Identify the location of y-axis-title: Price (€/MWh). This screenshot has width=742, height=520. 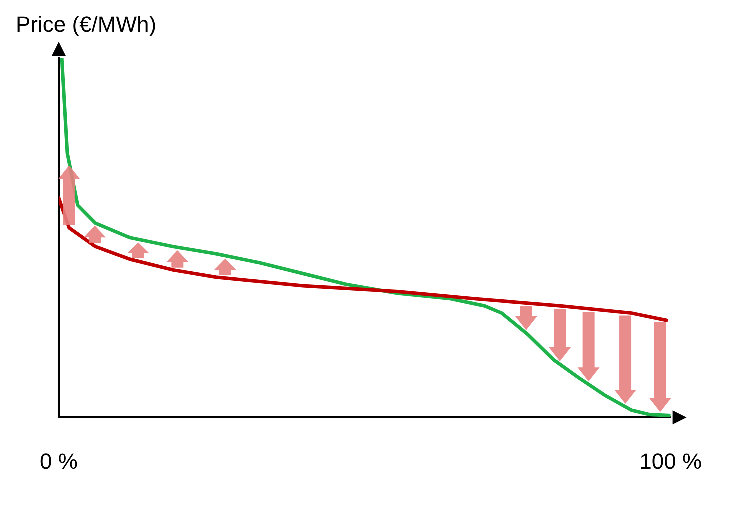
(86, 25).